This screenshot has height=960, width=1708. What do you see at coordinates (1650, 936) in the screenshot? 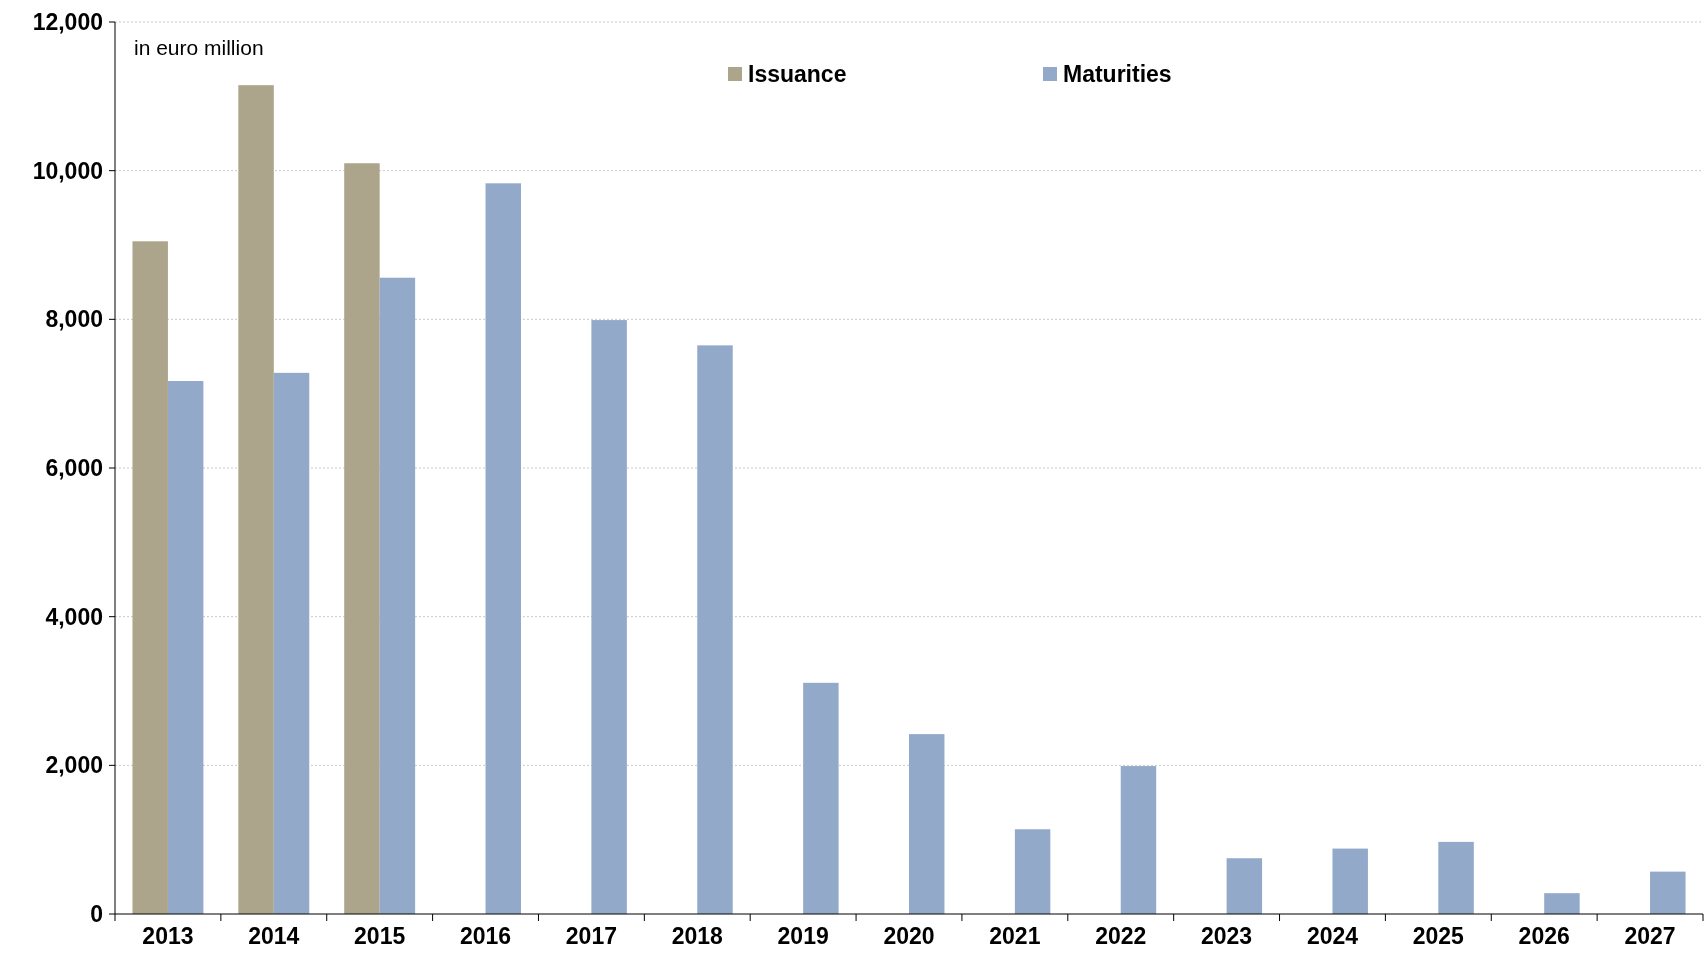
I see `x-tick-label: 2027` at bounding box center [1650, 936].